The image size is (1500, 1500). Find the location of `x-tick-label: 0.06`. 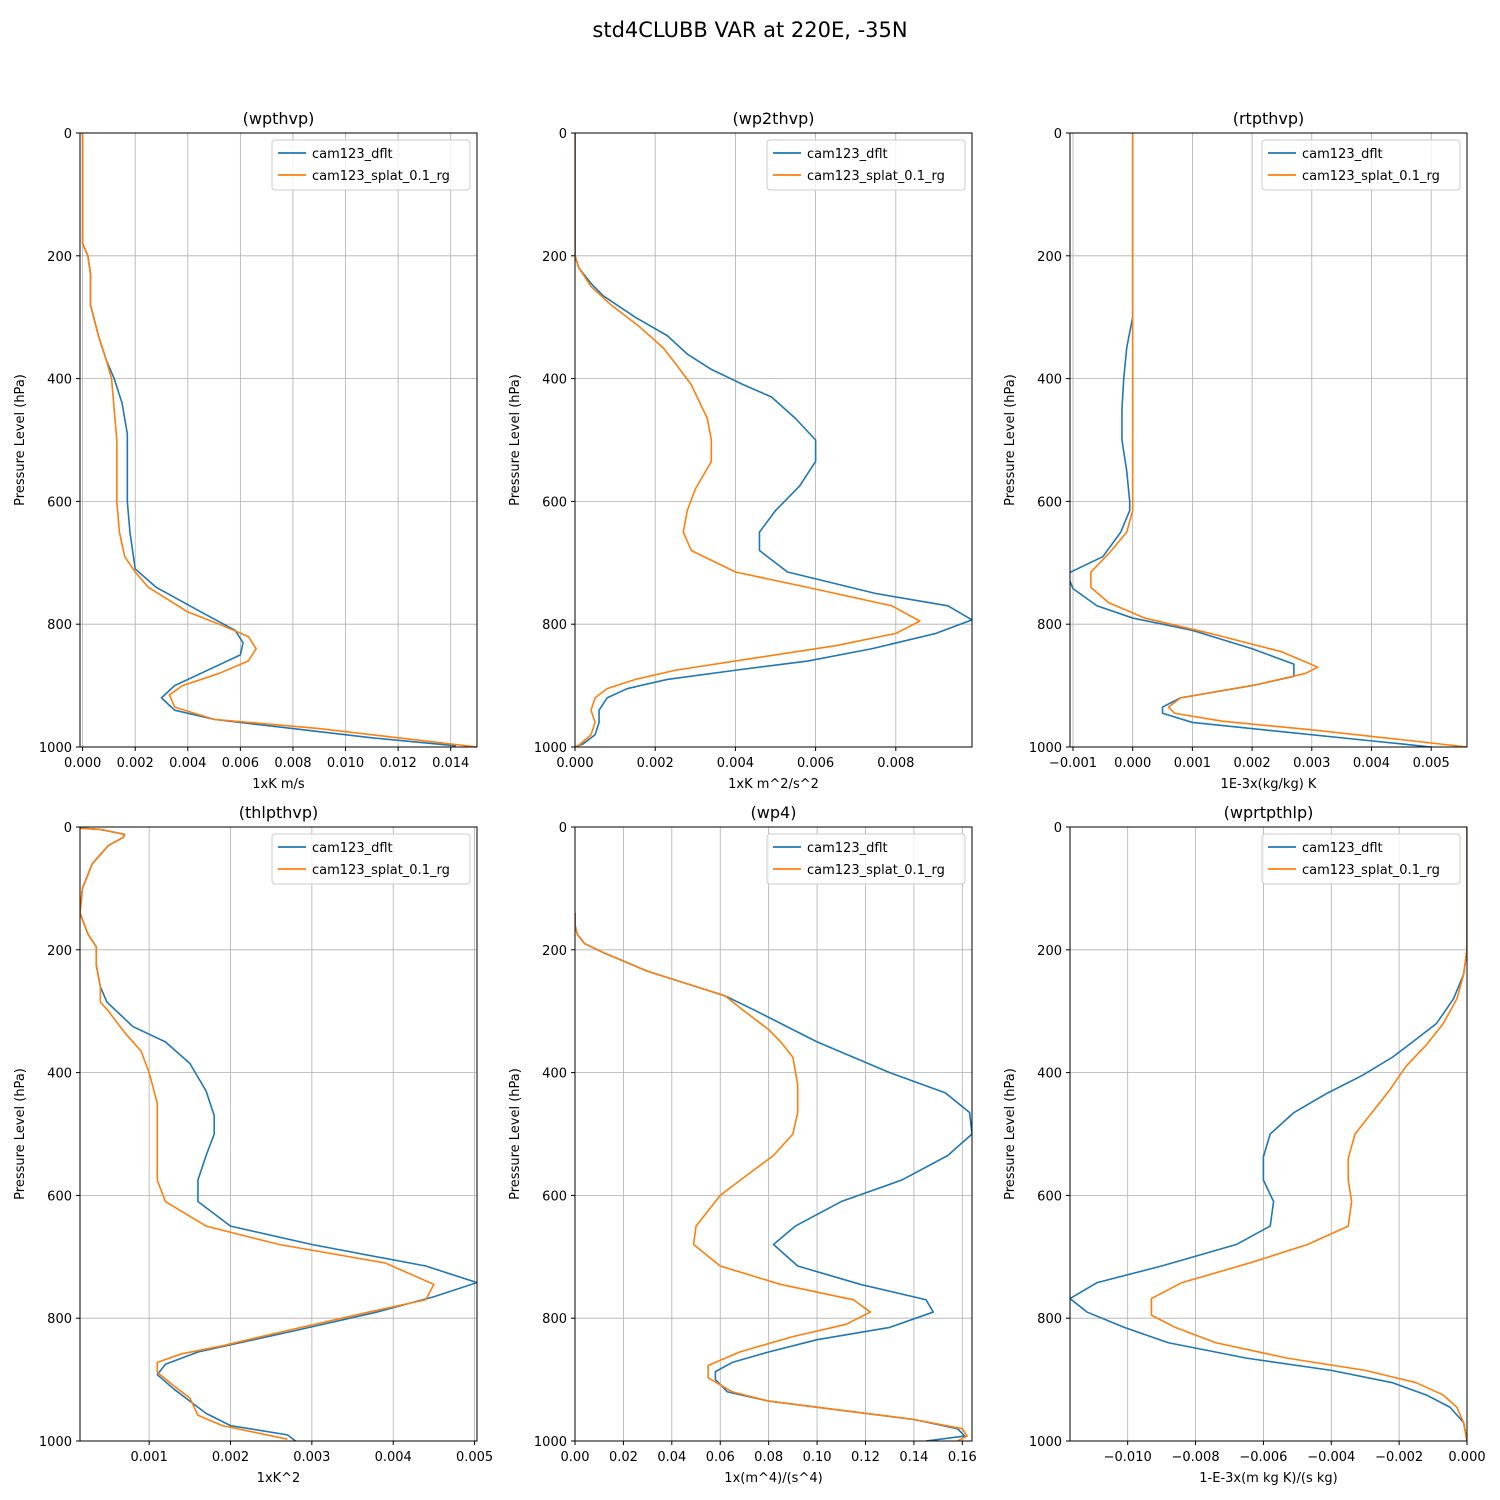

x-tick-label: 0.06 is located at coordinates (720, 1457).